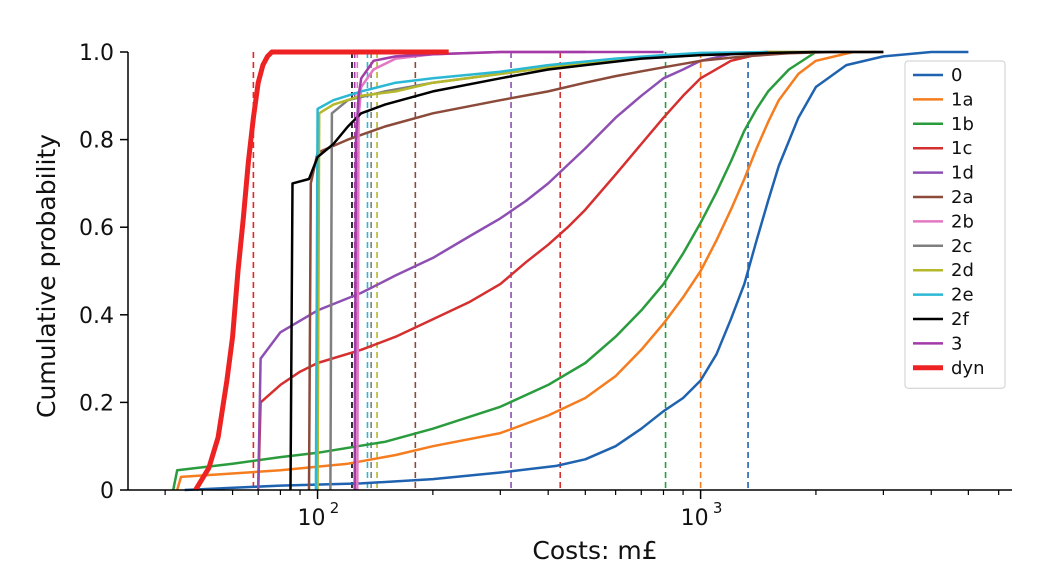 This screenshot has height=581, width=1056. Describe the element at coordinates (962, 221) in the screenshot. I see `legend-label-2b: 2b` at that location.